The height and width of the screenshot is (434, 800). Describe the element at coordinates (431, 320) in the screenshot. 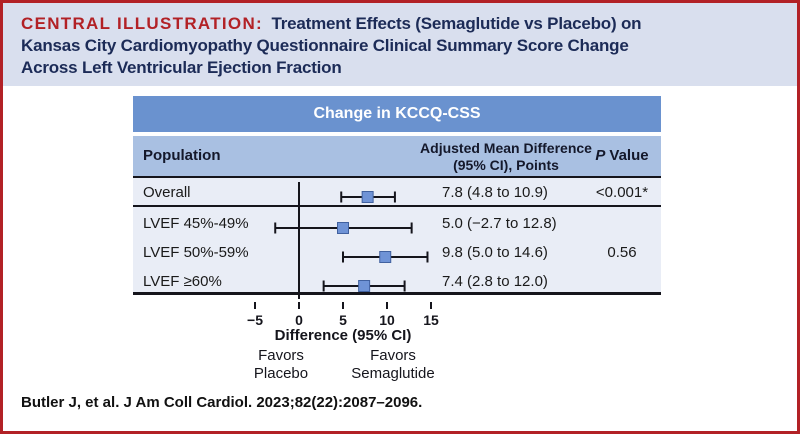

I see `x-axis-tick-label: 15` at that location.